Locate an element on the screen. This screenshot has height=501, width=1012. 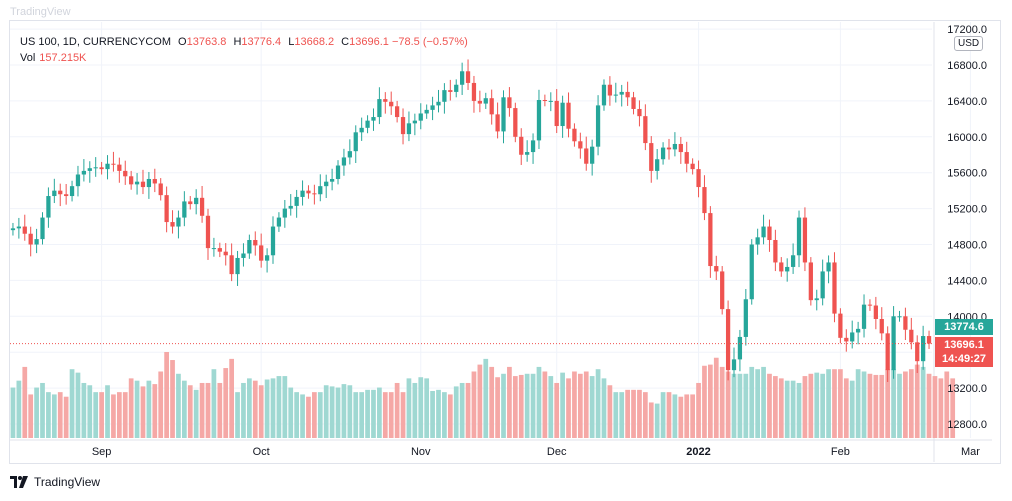
currency-badge: USD is located at coordinates (969, 43).